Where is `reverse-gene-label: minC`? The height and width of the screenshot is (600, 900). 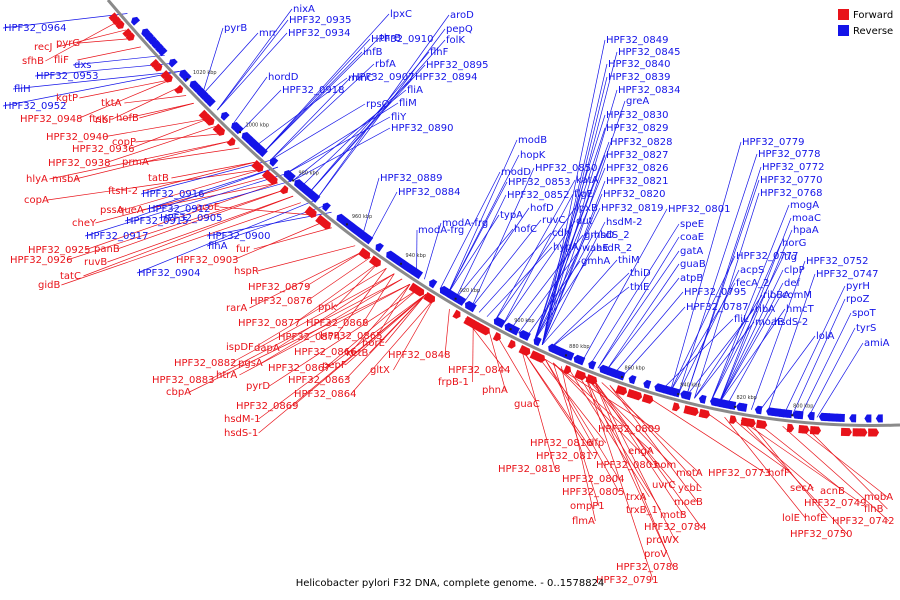 reverse-gene-label: minC is located at coordinates (361, 78).